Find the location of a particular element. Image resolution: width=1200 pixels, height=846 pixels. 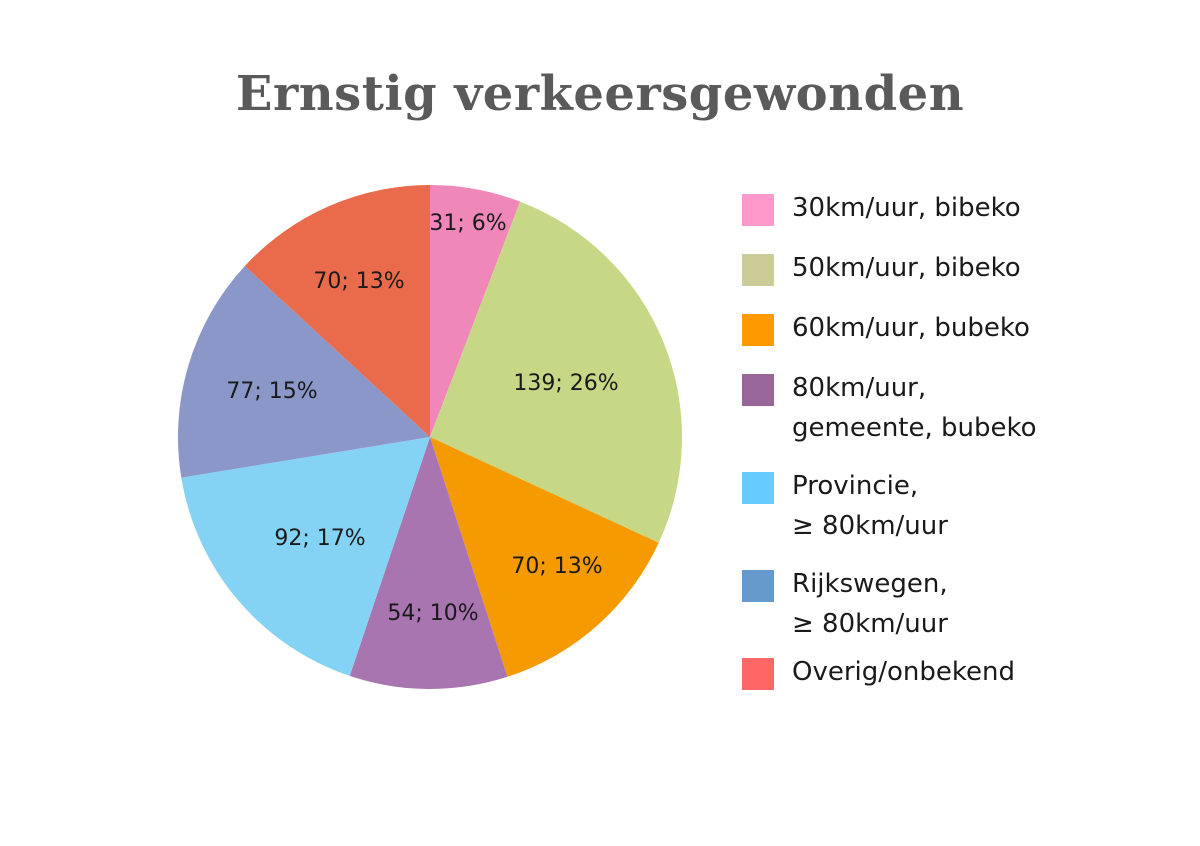

legend-label-7: Overig/onbekend is located at coordinates (904, 672).